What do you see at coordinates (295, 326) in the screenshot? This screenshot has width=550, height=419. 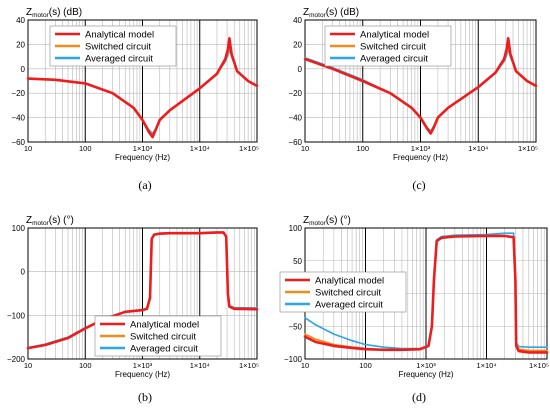 I see `y-tick-label: −50` at bounding box center [295, 326].